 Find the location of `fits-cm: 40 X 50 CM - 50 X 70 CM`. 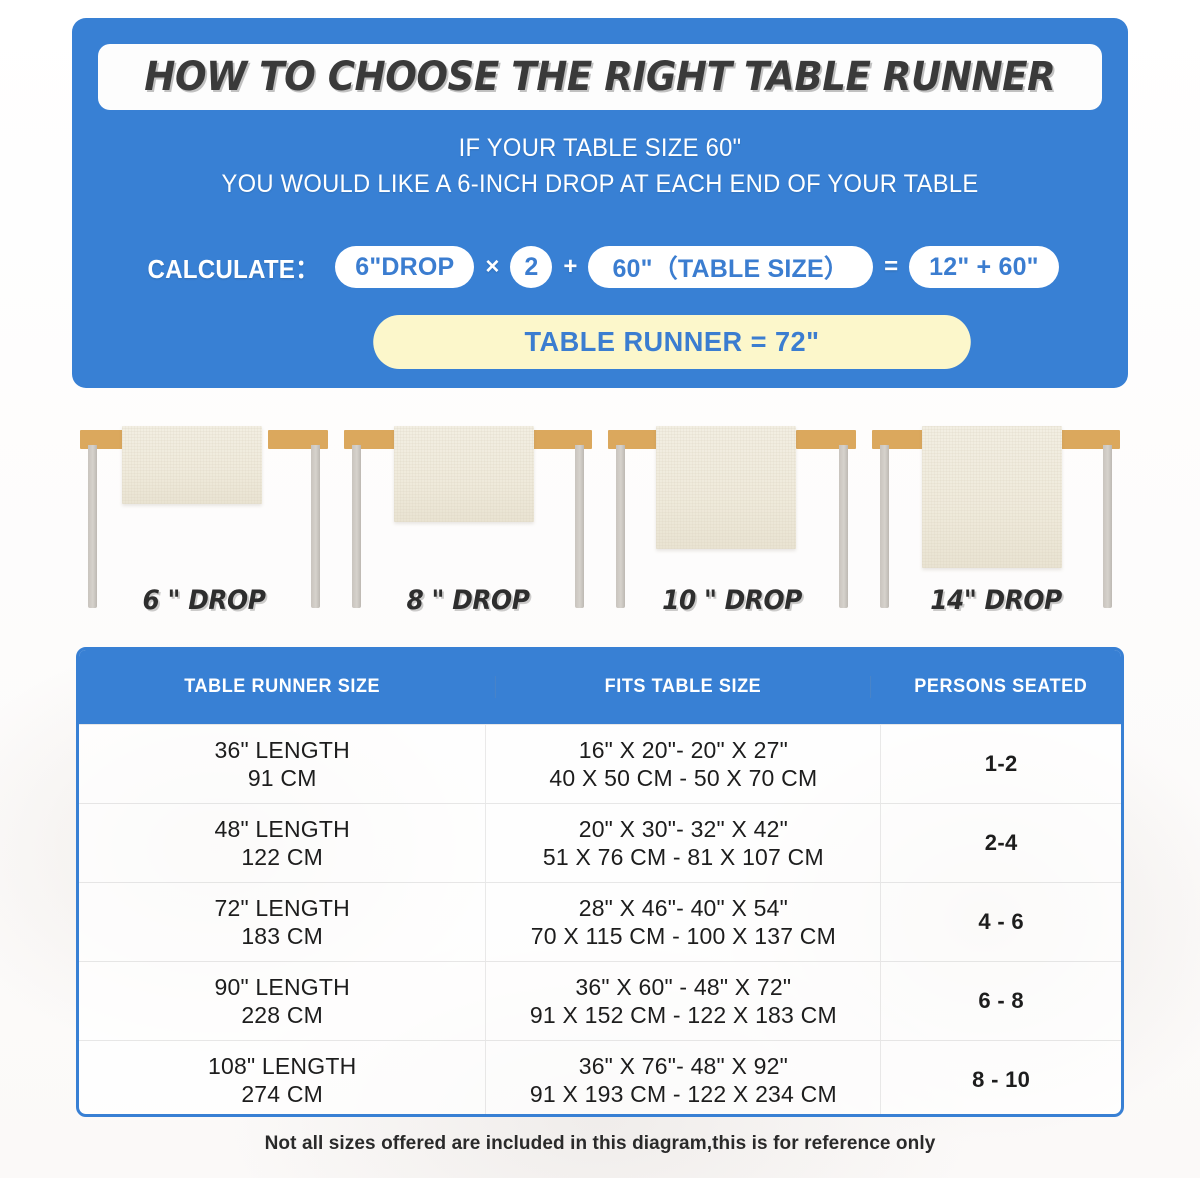

fits-cm: 40 X 50 CM - 50 X 70 CM is located at coordinates (683, 778).